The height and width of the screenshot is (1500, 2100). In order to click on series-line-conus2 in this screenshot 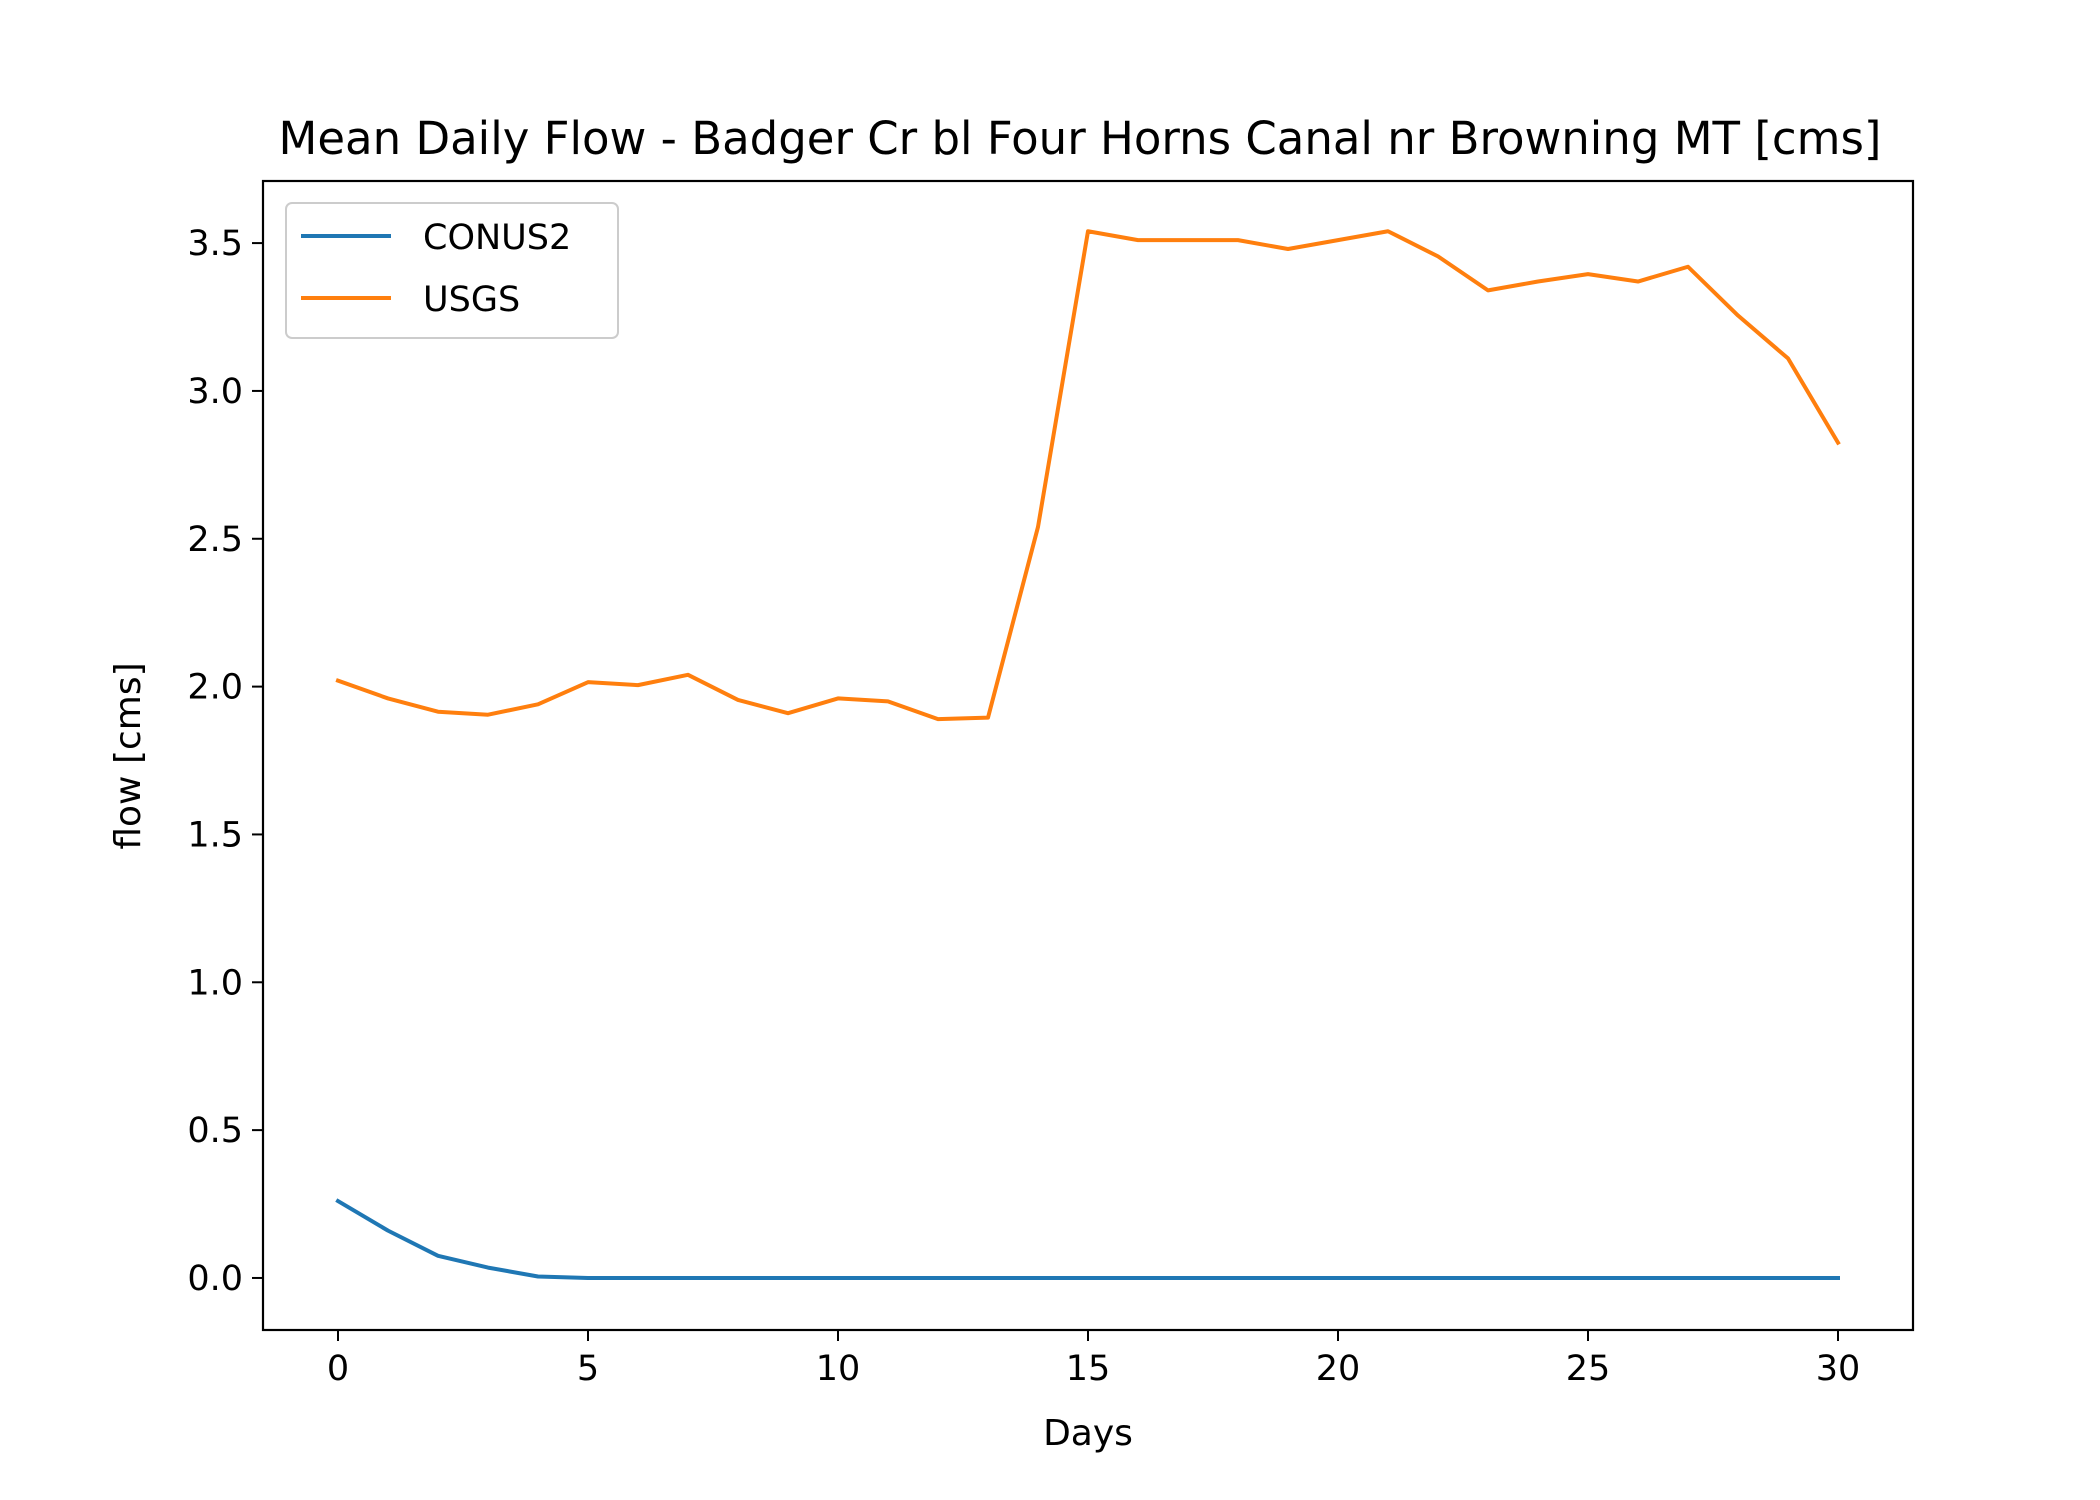, I will do `click(1087, 1239)`.